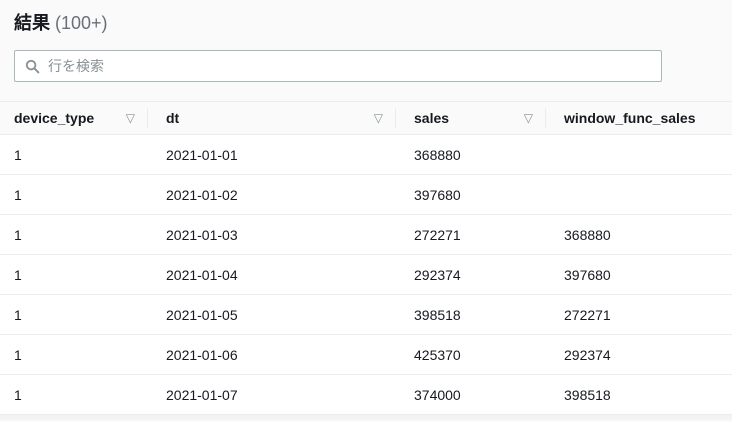  Describe the element at coordinates (202, 354) in the screenshot. I see `cell-dt: 2021-01-06` at that location.